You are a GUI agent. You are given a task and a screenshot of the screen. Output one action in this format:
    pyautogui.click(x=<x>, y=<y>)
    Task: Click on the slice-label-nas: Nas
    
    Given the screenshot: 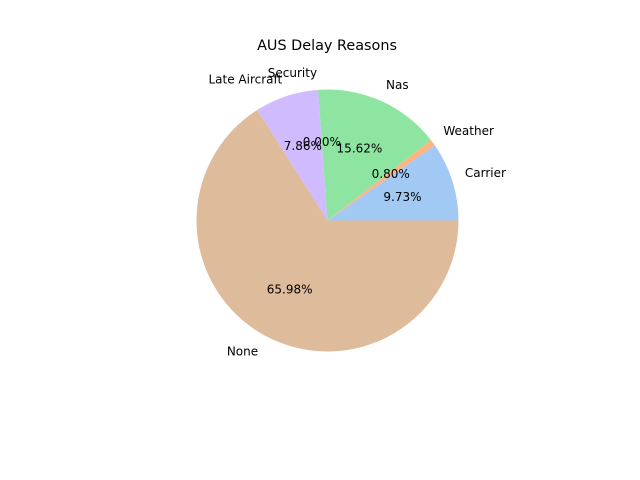 What is the action you would take?
    pyautogui.click(x=397, y=85)
    